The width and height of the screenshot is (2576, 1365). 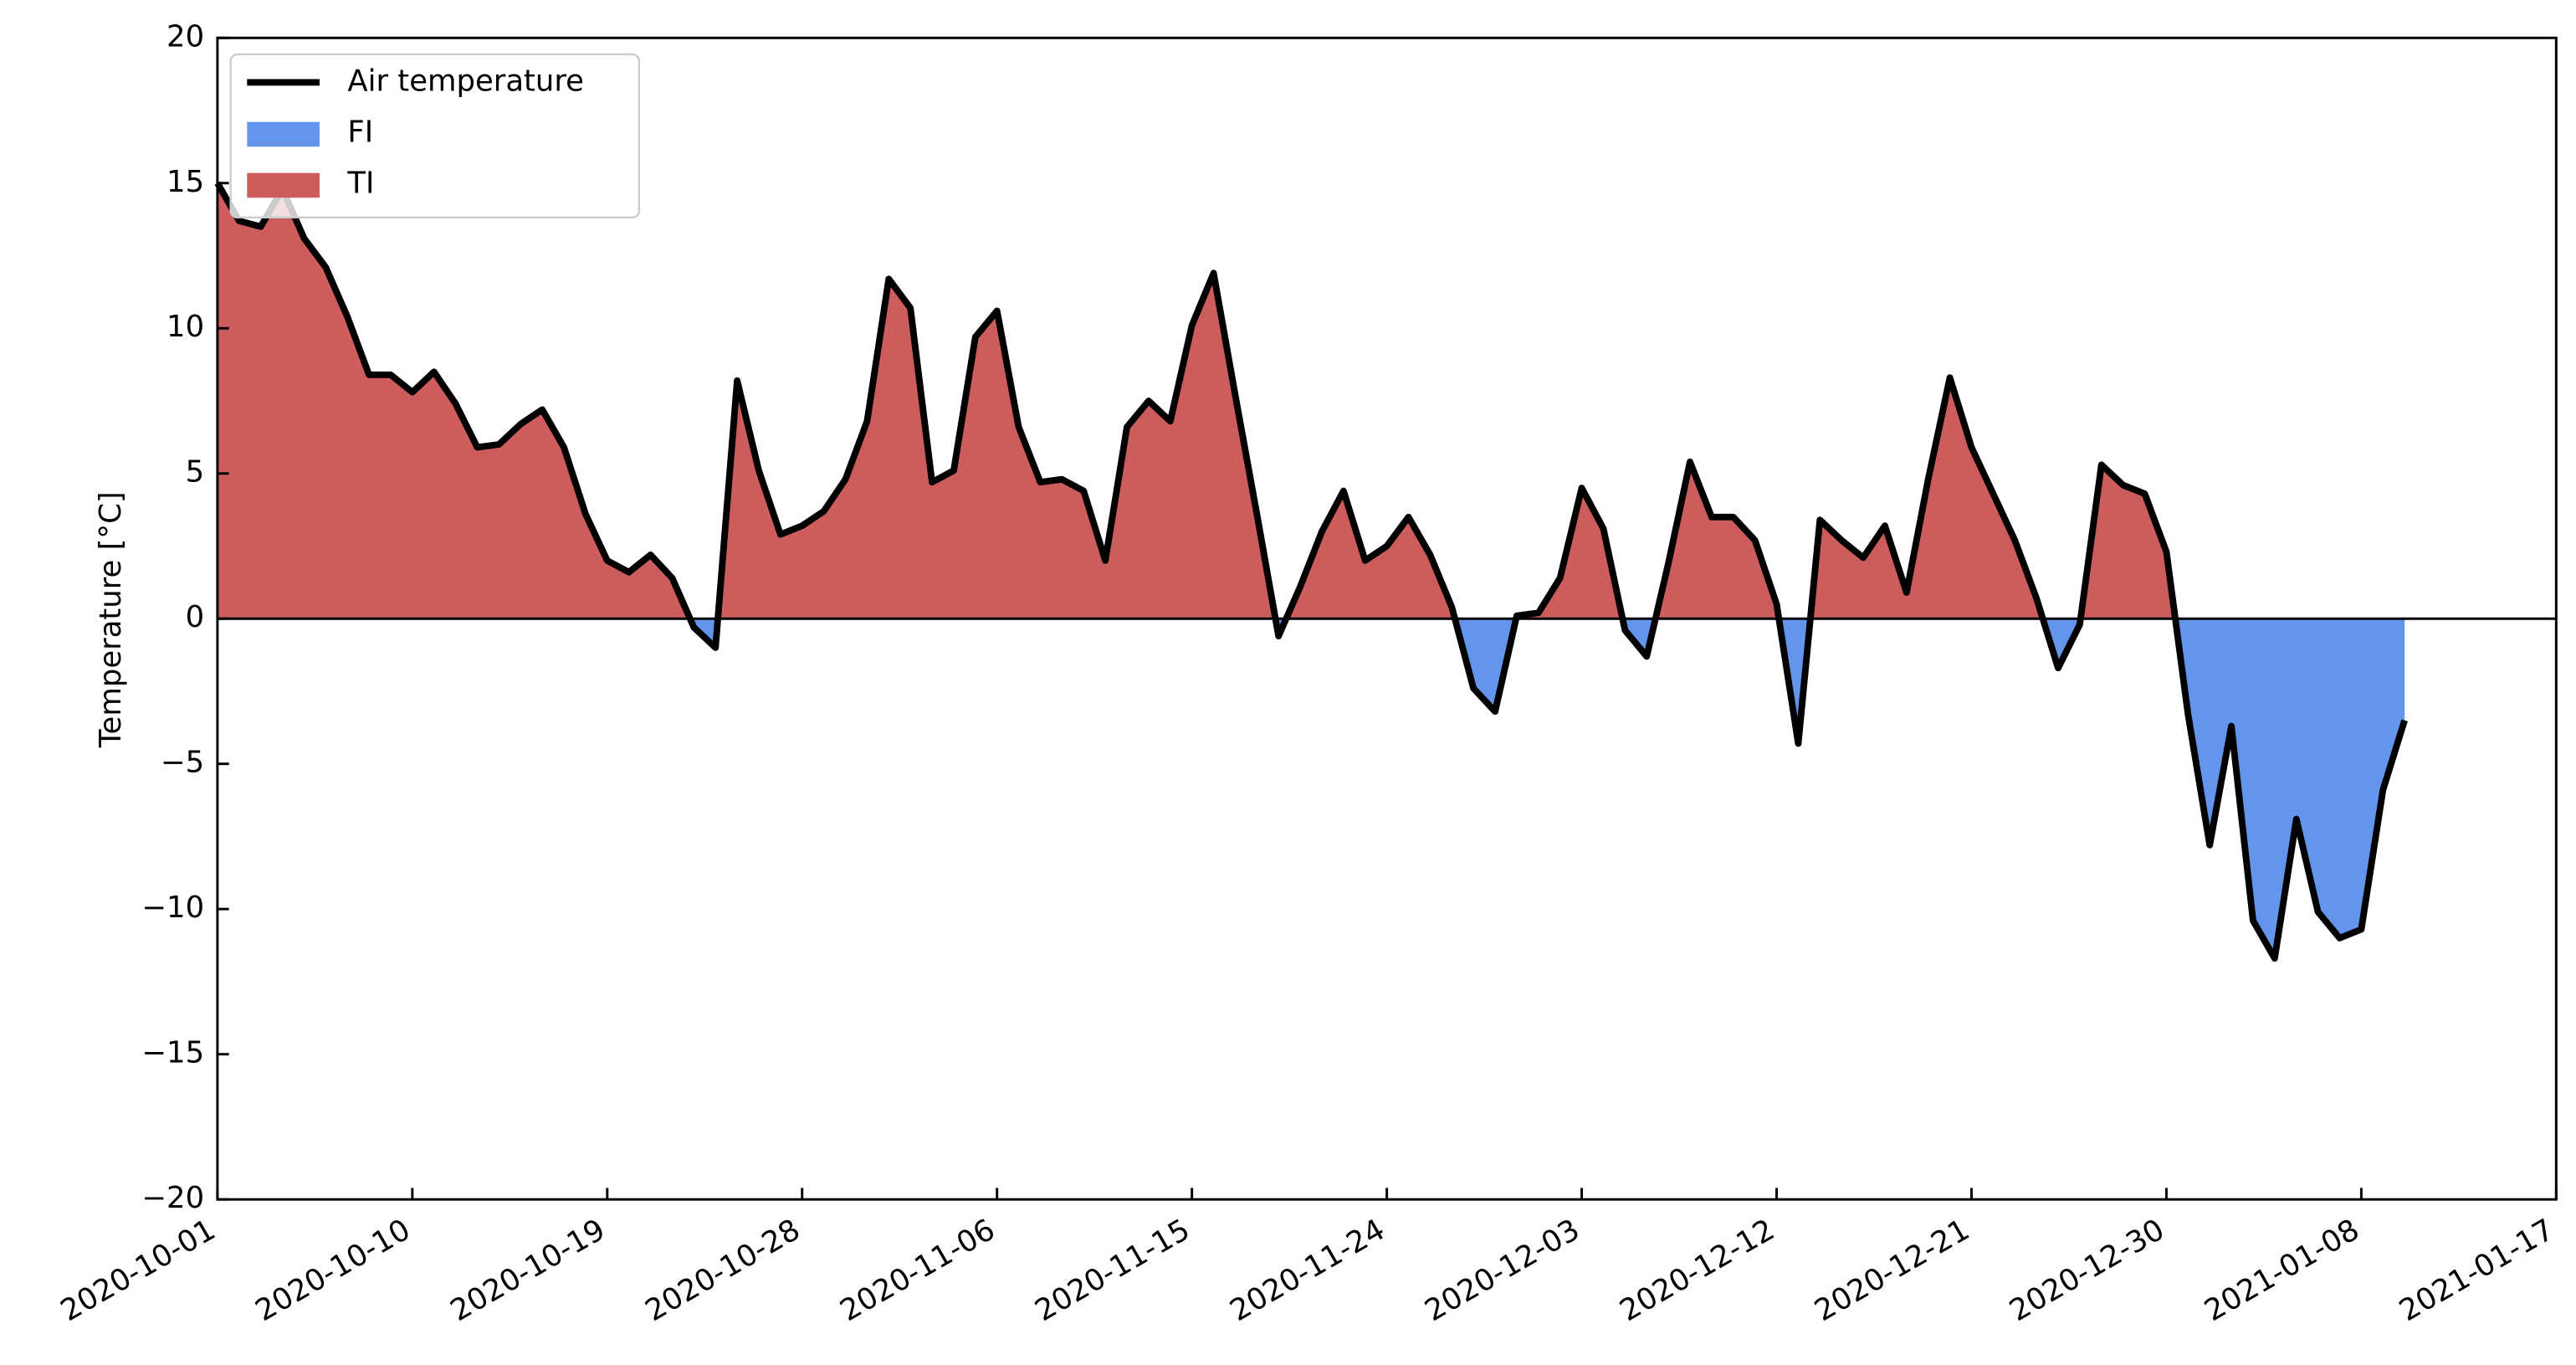 What do you see at coordinates (723, 1270) in the screenshot?
I see `x-tick-label: 2020-10-28` at bounding box center [723, 1270].